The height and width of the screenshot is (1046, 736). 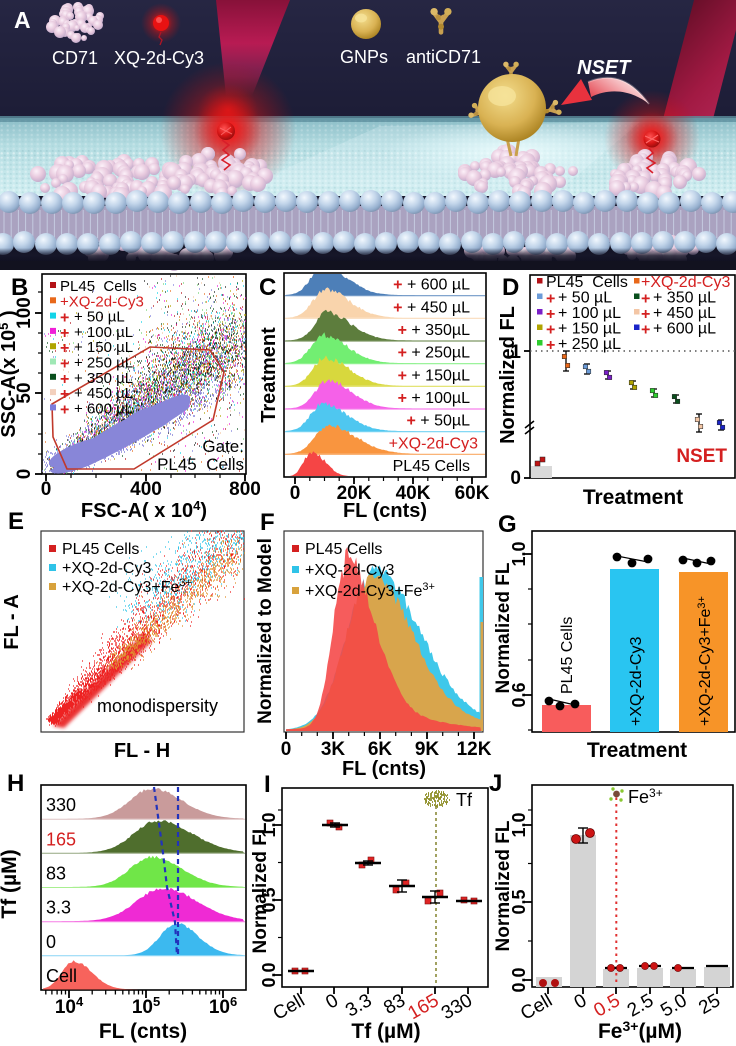 I want to click on svg-text: 1, so click(x=515, y=352).